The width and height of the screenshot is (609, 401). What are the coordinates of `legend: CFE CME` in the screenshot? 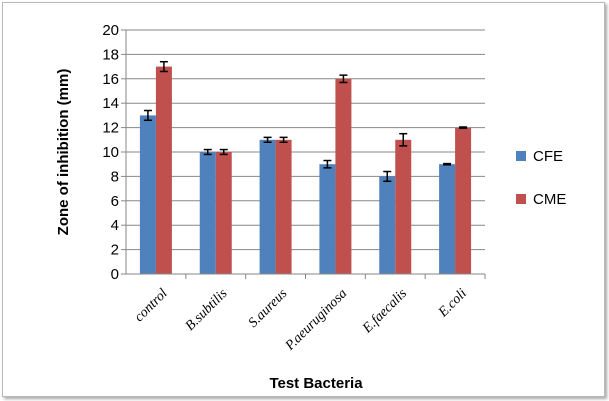 It's located at (541, 178).